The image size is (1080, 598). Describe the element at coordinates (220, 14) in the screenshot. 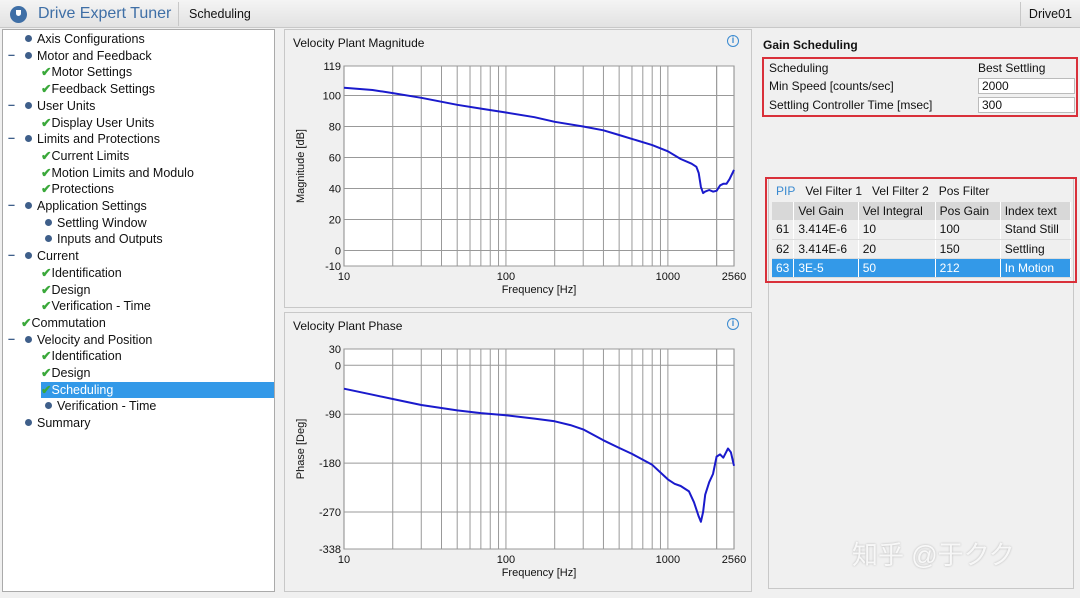

I see `breadcrumb: Scheduling` at that location.